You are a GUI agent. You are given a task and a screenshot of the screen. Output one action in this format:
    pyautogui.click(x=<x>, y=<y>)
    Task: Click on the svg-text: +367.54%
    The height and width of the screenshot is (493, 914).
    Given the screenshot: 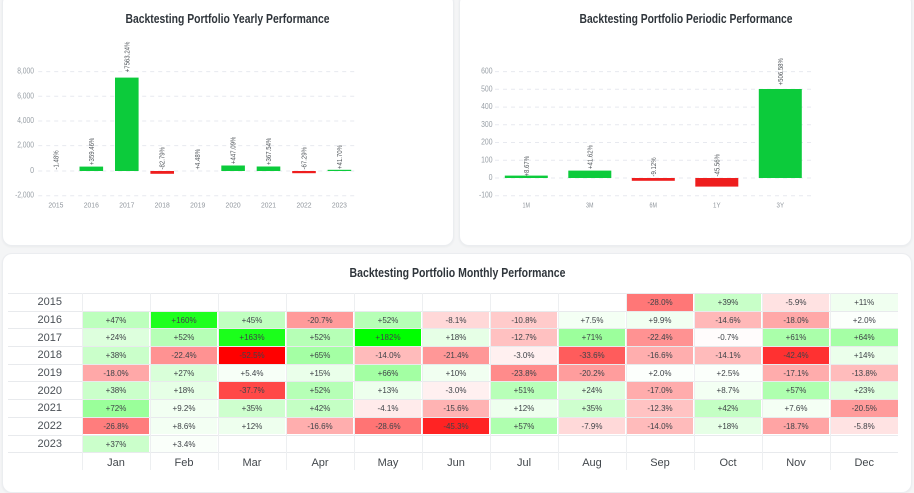 What is the action you would take?
    pyautogui.click(x=269, y=151)
    